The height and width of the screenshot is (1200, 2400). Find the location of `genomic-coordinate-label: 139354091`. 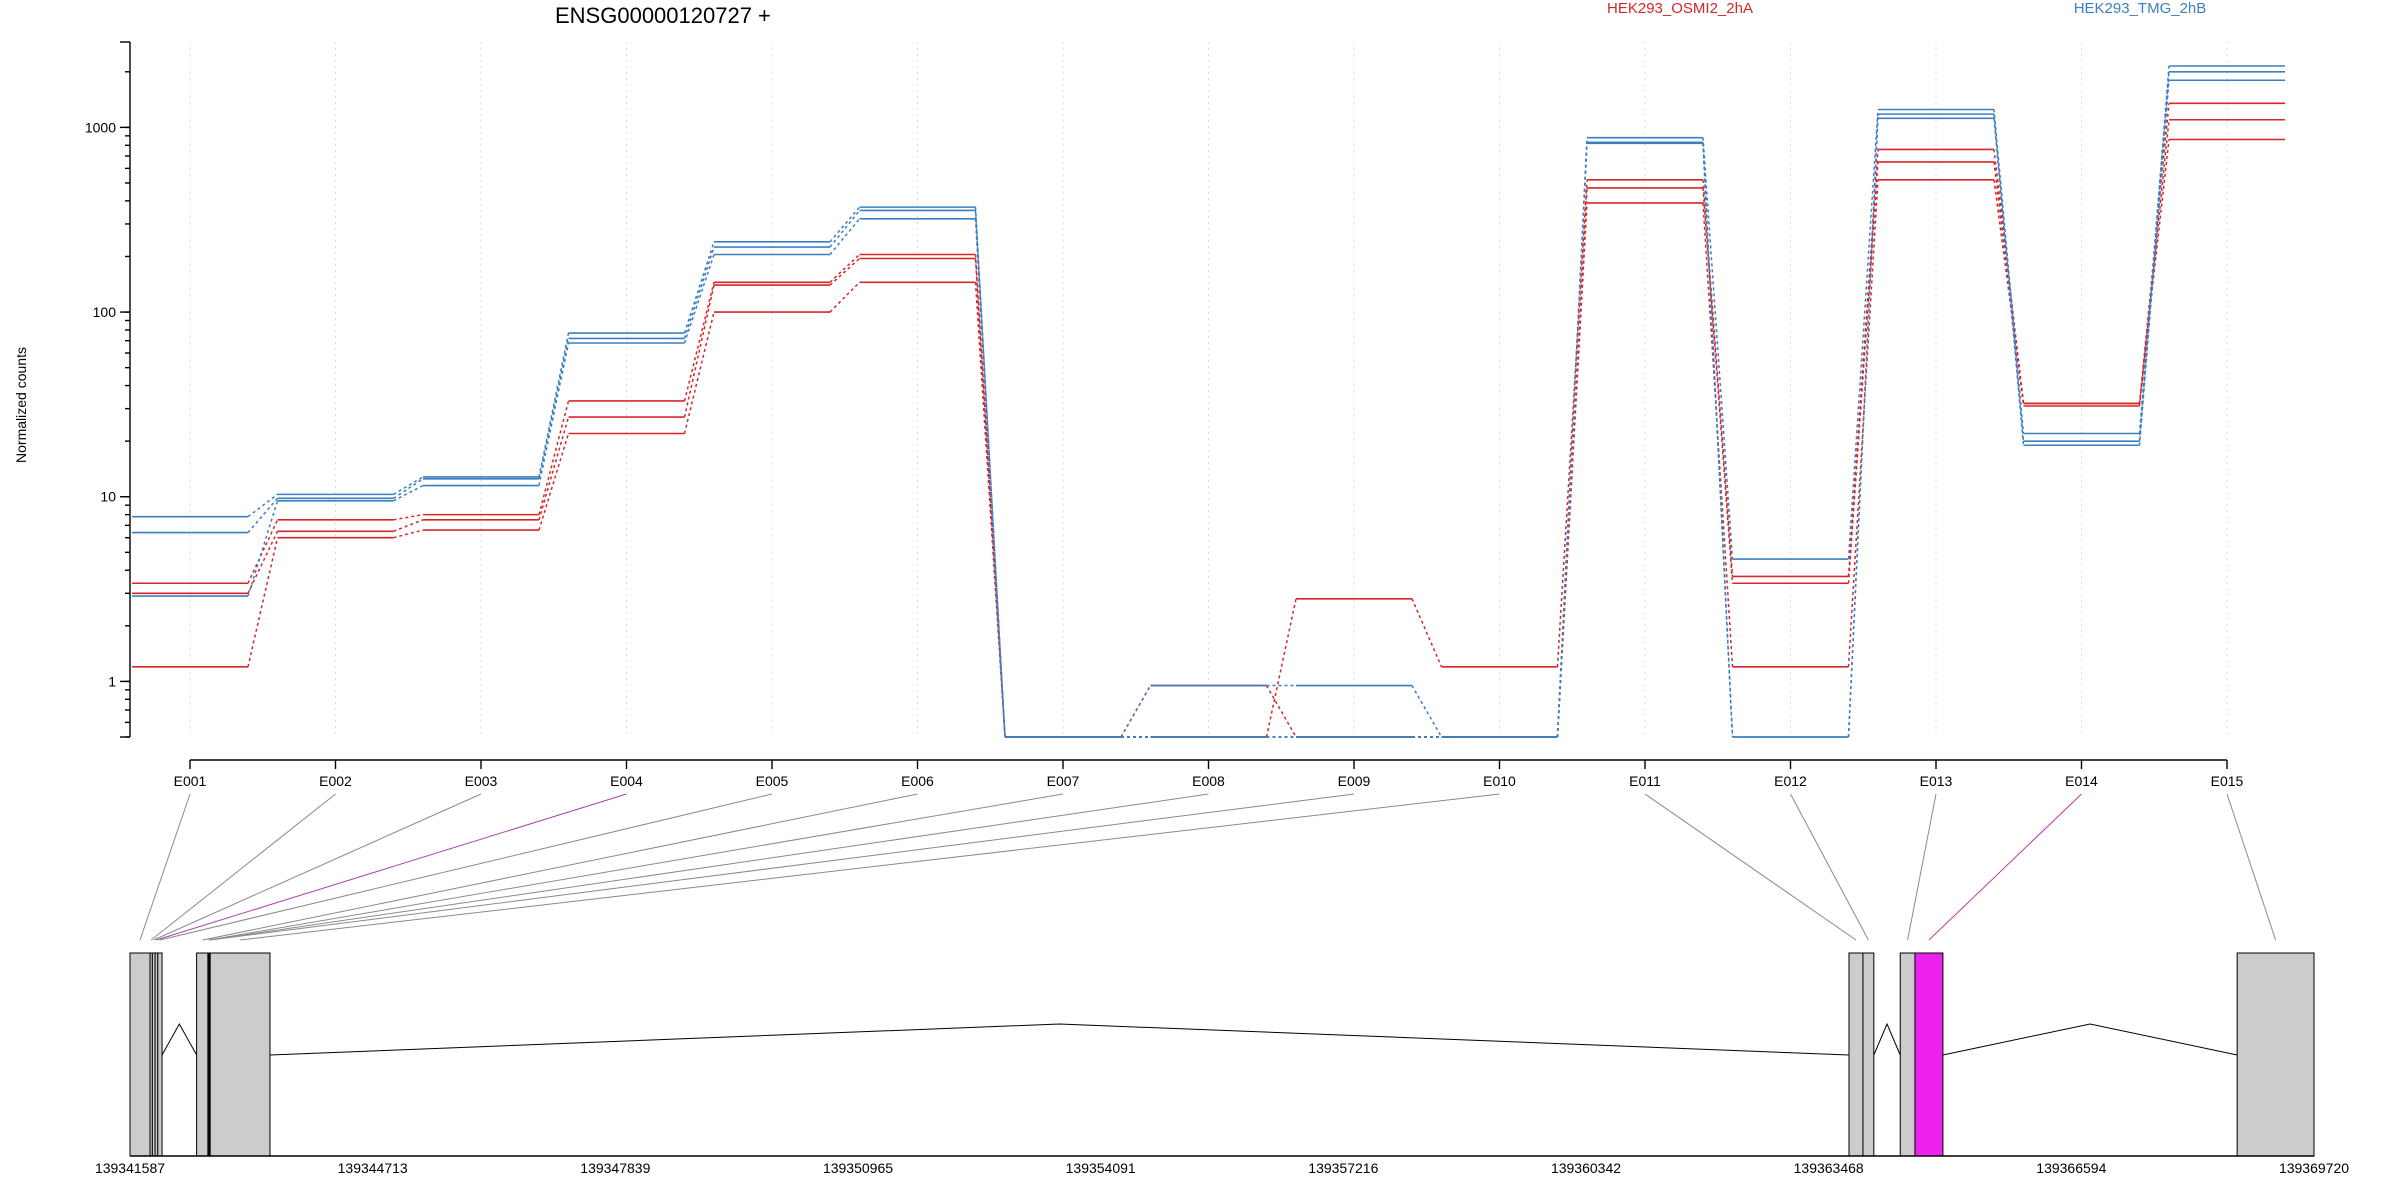

genomic-coordinate-label: 139354091 is located at coordinates (1101, 1168).